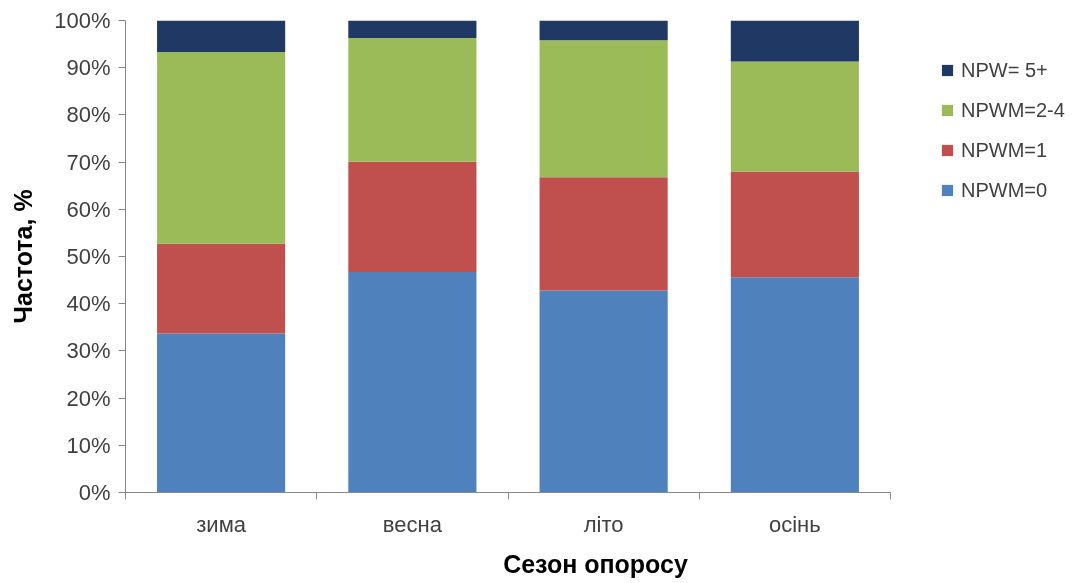 This screenshot has height=583, width=1075. I want to click on y-tick-label: 50%, so click(88, 256).